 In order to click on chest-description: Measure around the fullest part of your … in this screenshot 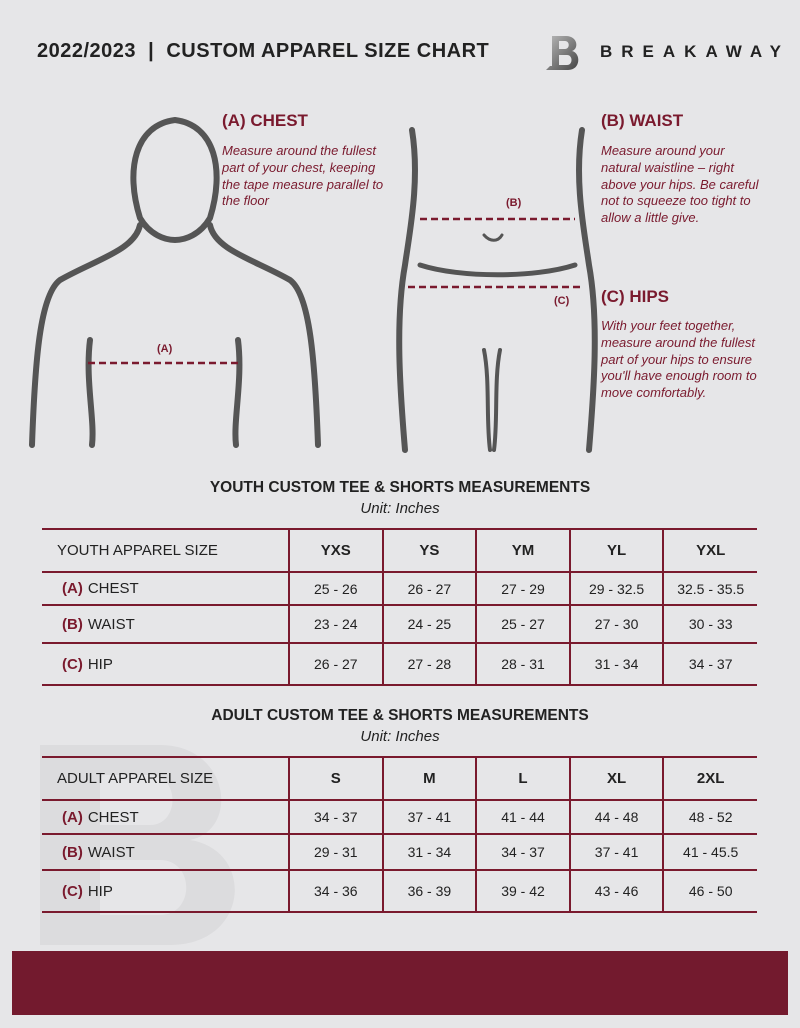, I will do `click(303, 176)`.